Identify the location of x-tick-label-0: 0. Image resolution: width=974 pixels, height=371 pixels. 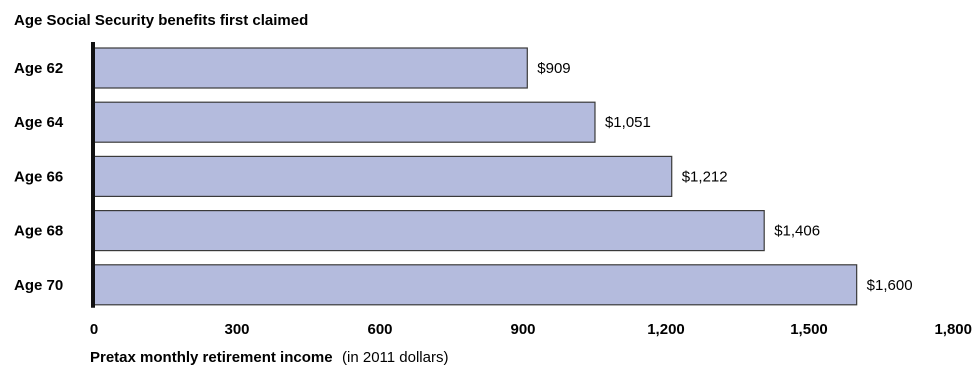
(94, 329).